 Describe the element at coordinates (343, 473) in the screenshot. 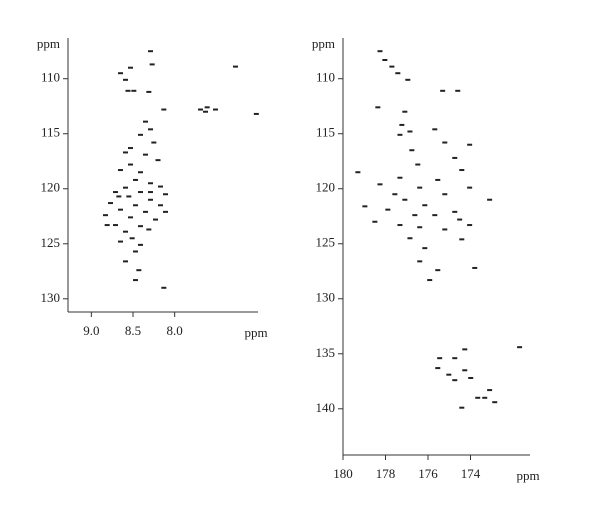

I see `x-tick-label: 180` at that location.